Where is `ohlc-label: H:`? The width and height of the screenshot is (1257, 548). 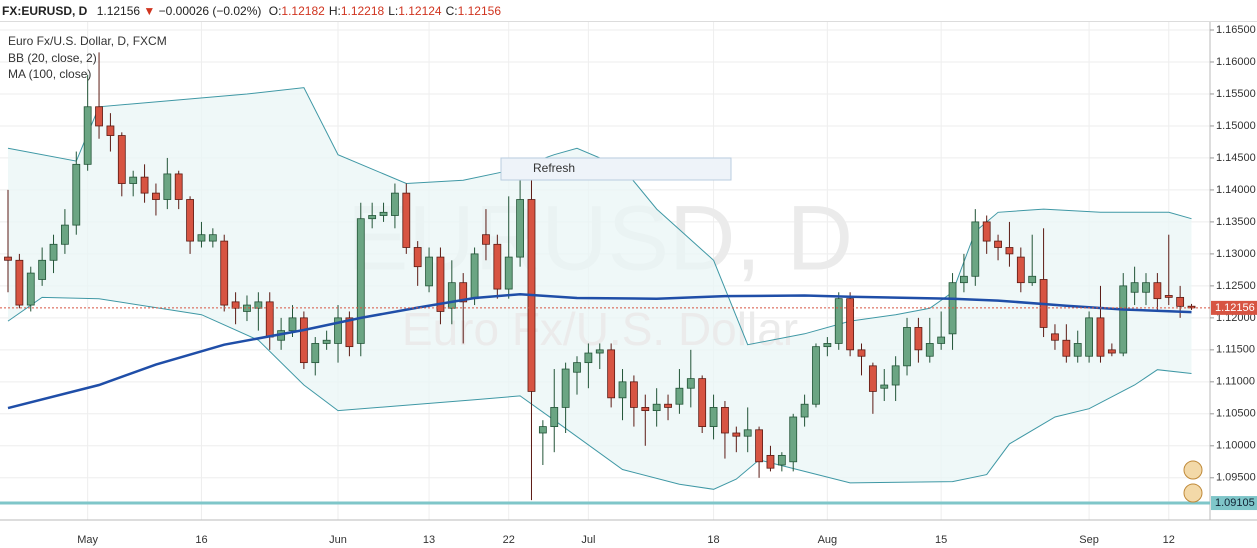
ohlc-label: H: is located at coordinates (334, 11).